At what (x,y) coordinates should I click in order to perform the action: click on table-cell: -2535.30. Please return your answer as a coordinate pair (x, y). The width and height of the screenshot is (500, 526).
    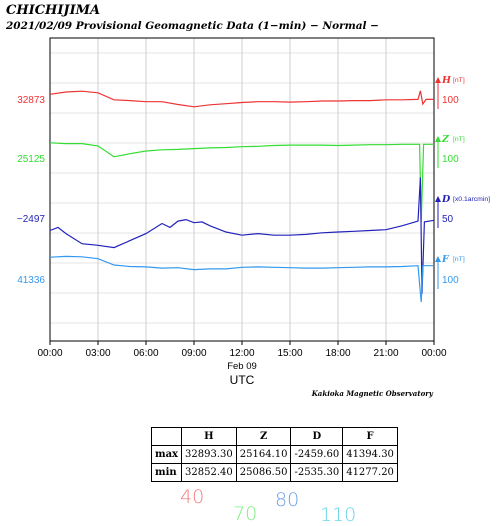
    Looking at the image, I should click on (317, 472).